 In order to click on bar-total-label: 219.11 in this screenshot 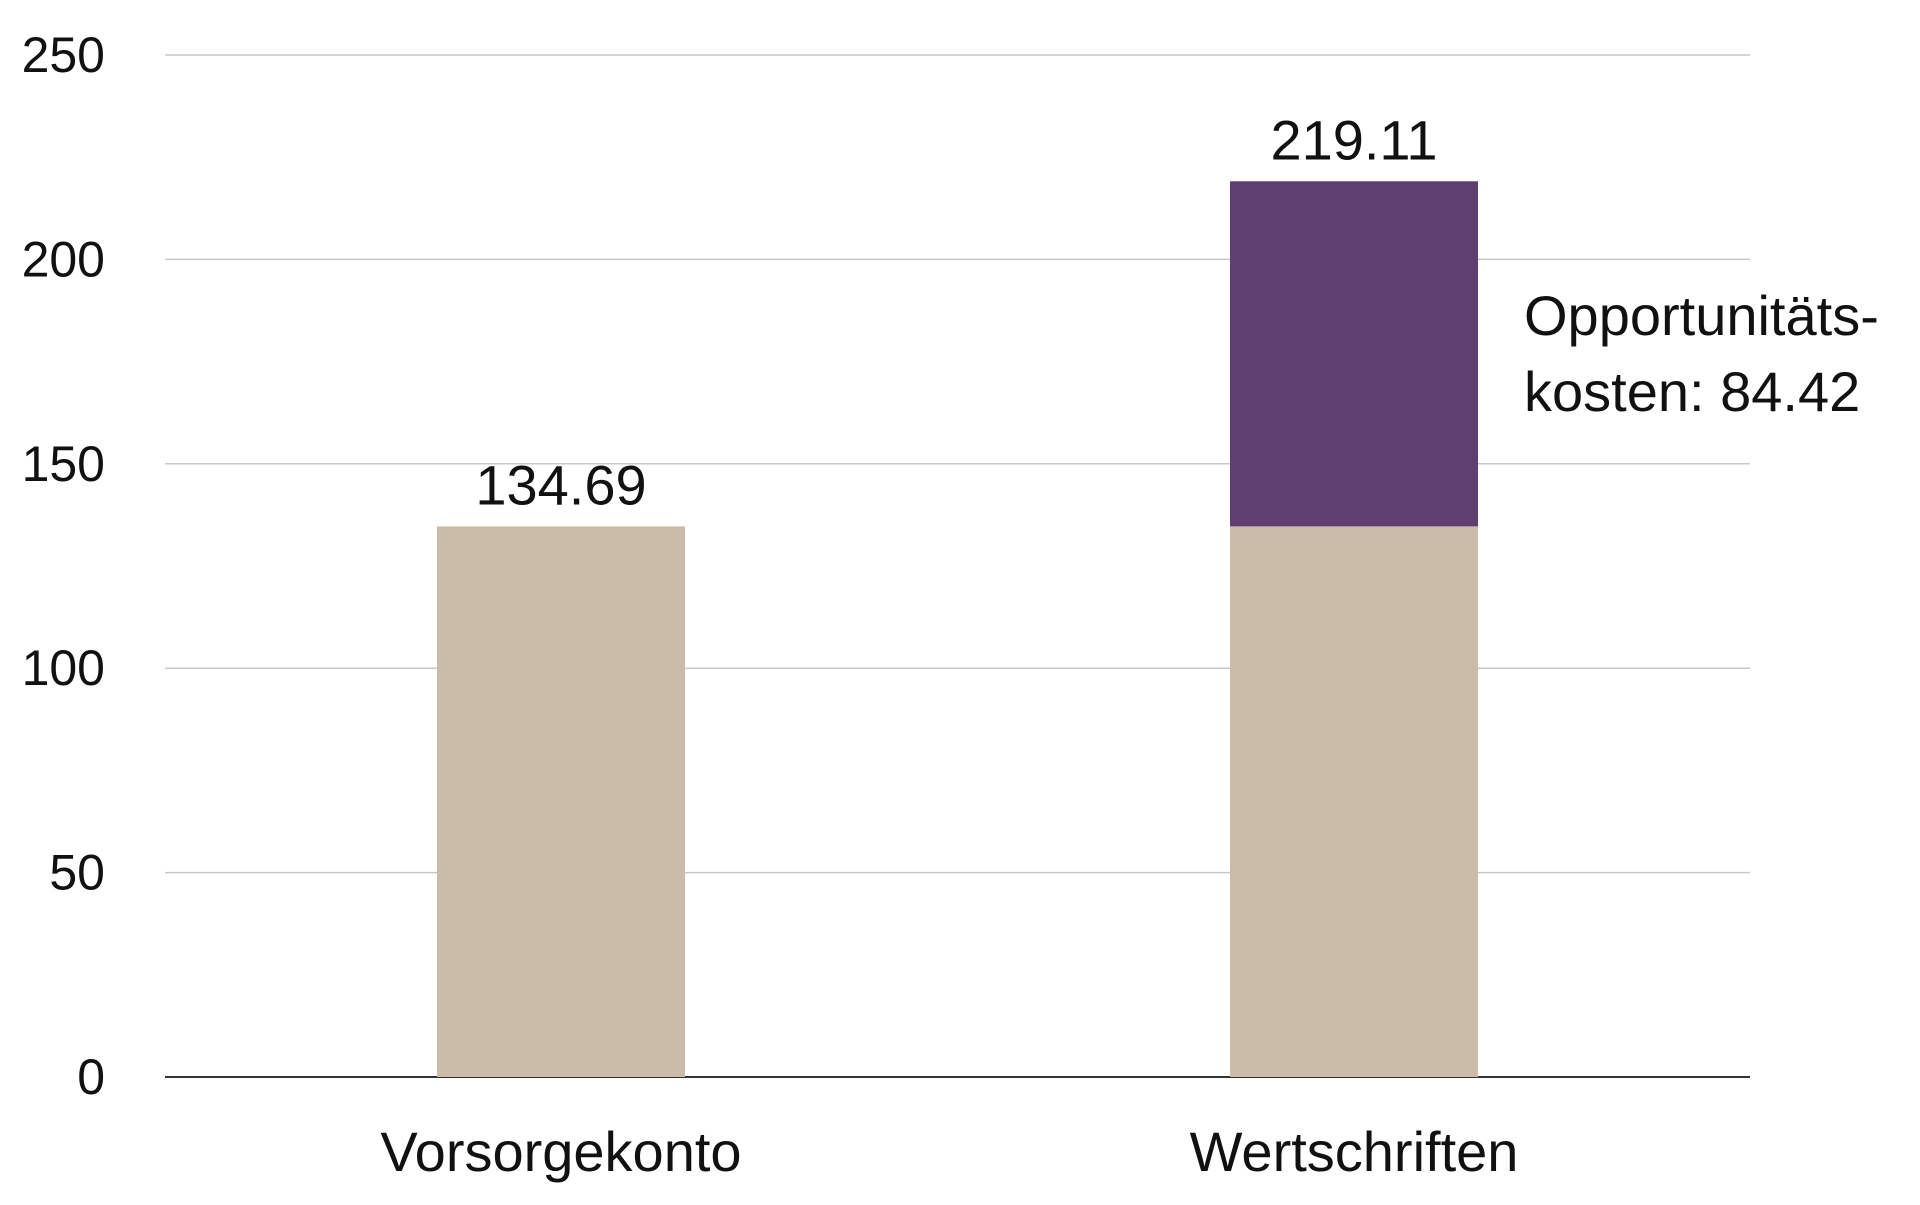, I will do `click(1353, 139)`.